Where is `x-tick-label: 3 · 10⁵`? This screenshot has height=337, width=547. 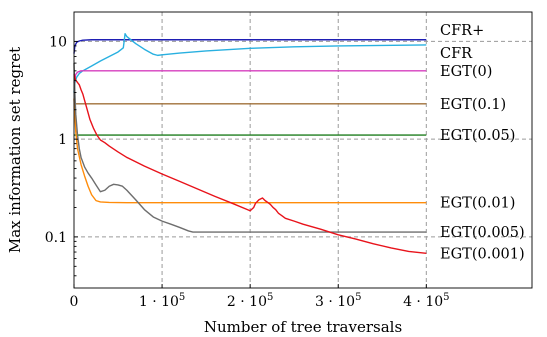
x-tick-label: 3 · 10⁵ is located at coordinates (338, 301).